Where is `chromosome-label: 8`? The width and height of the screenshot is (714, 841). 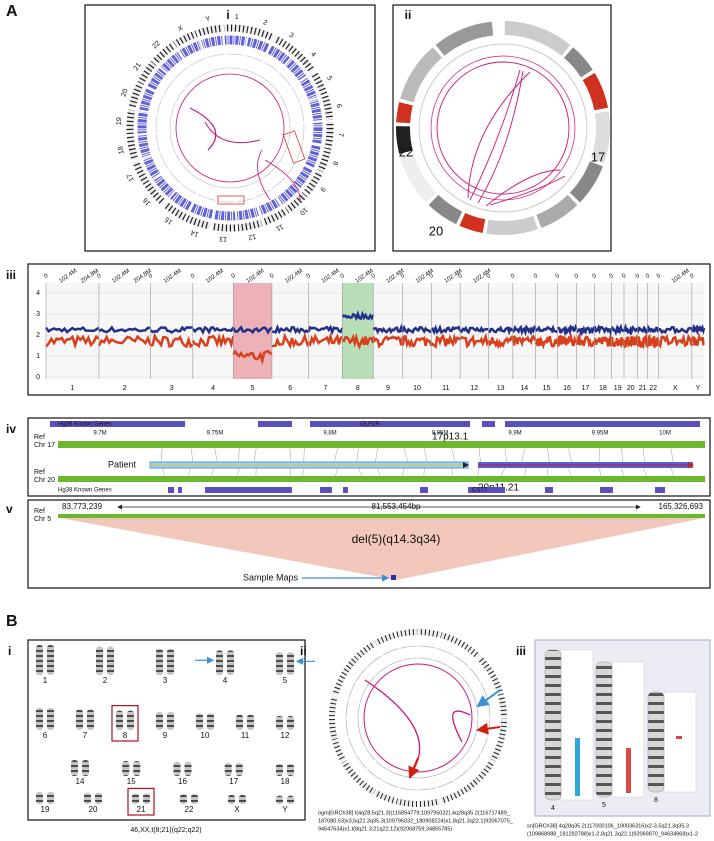 chromosome-label: 8 is located at coordinates (656, 800).